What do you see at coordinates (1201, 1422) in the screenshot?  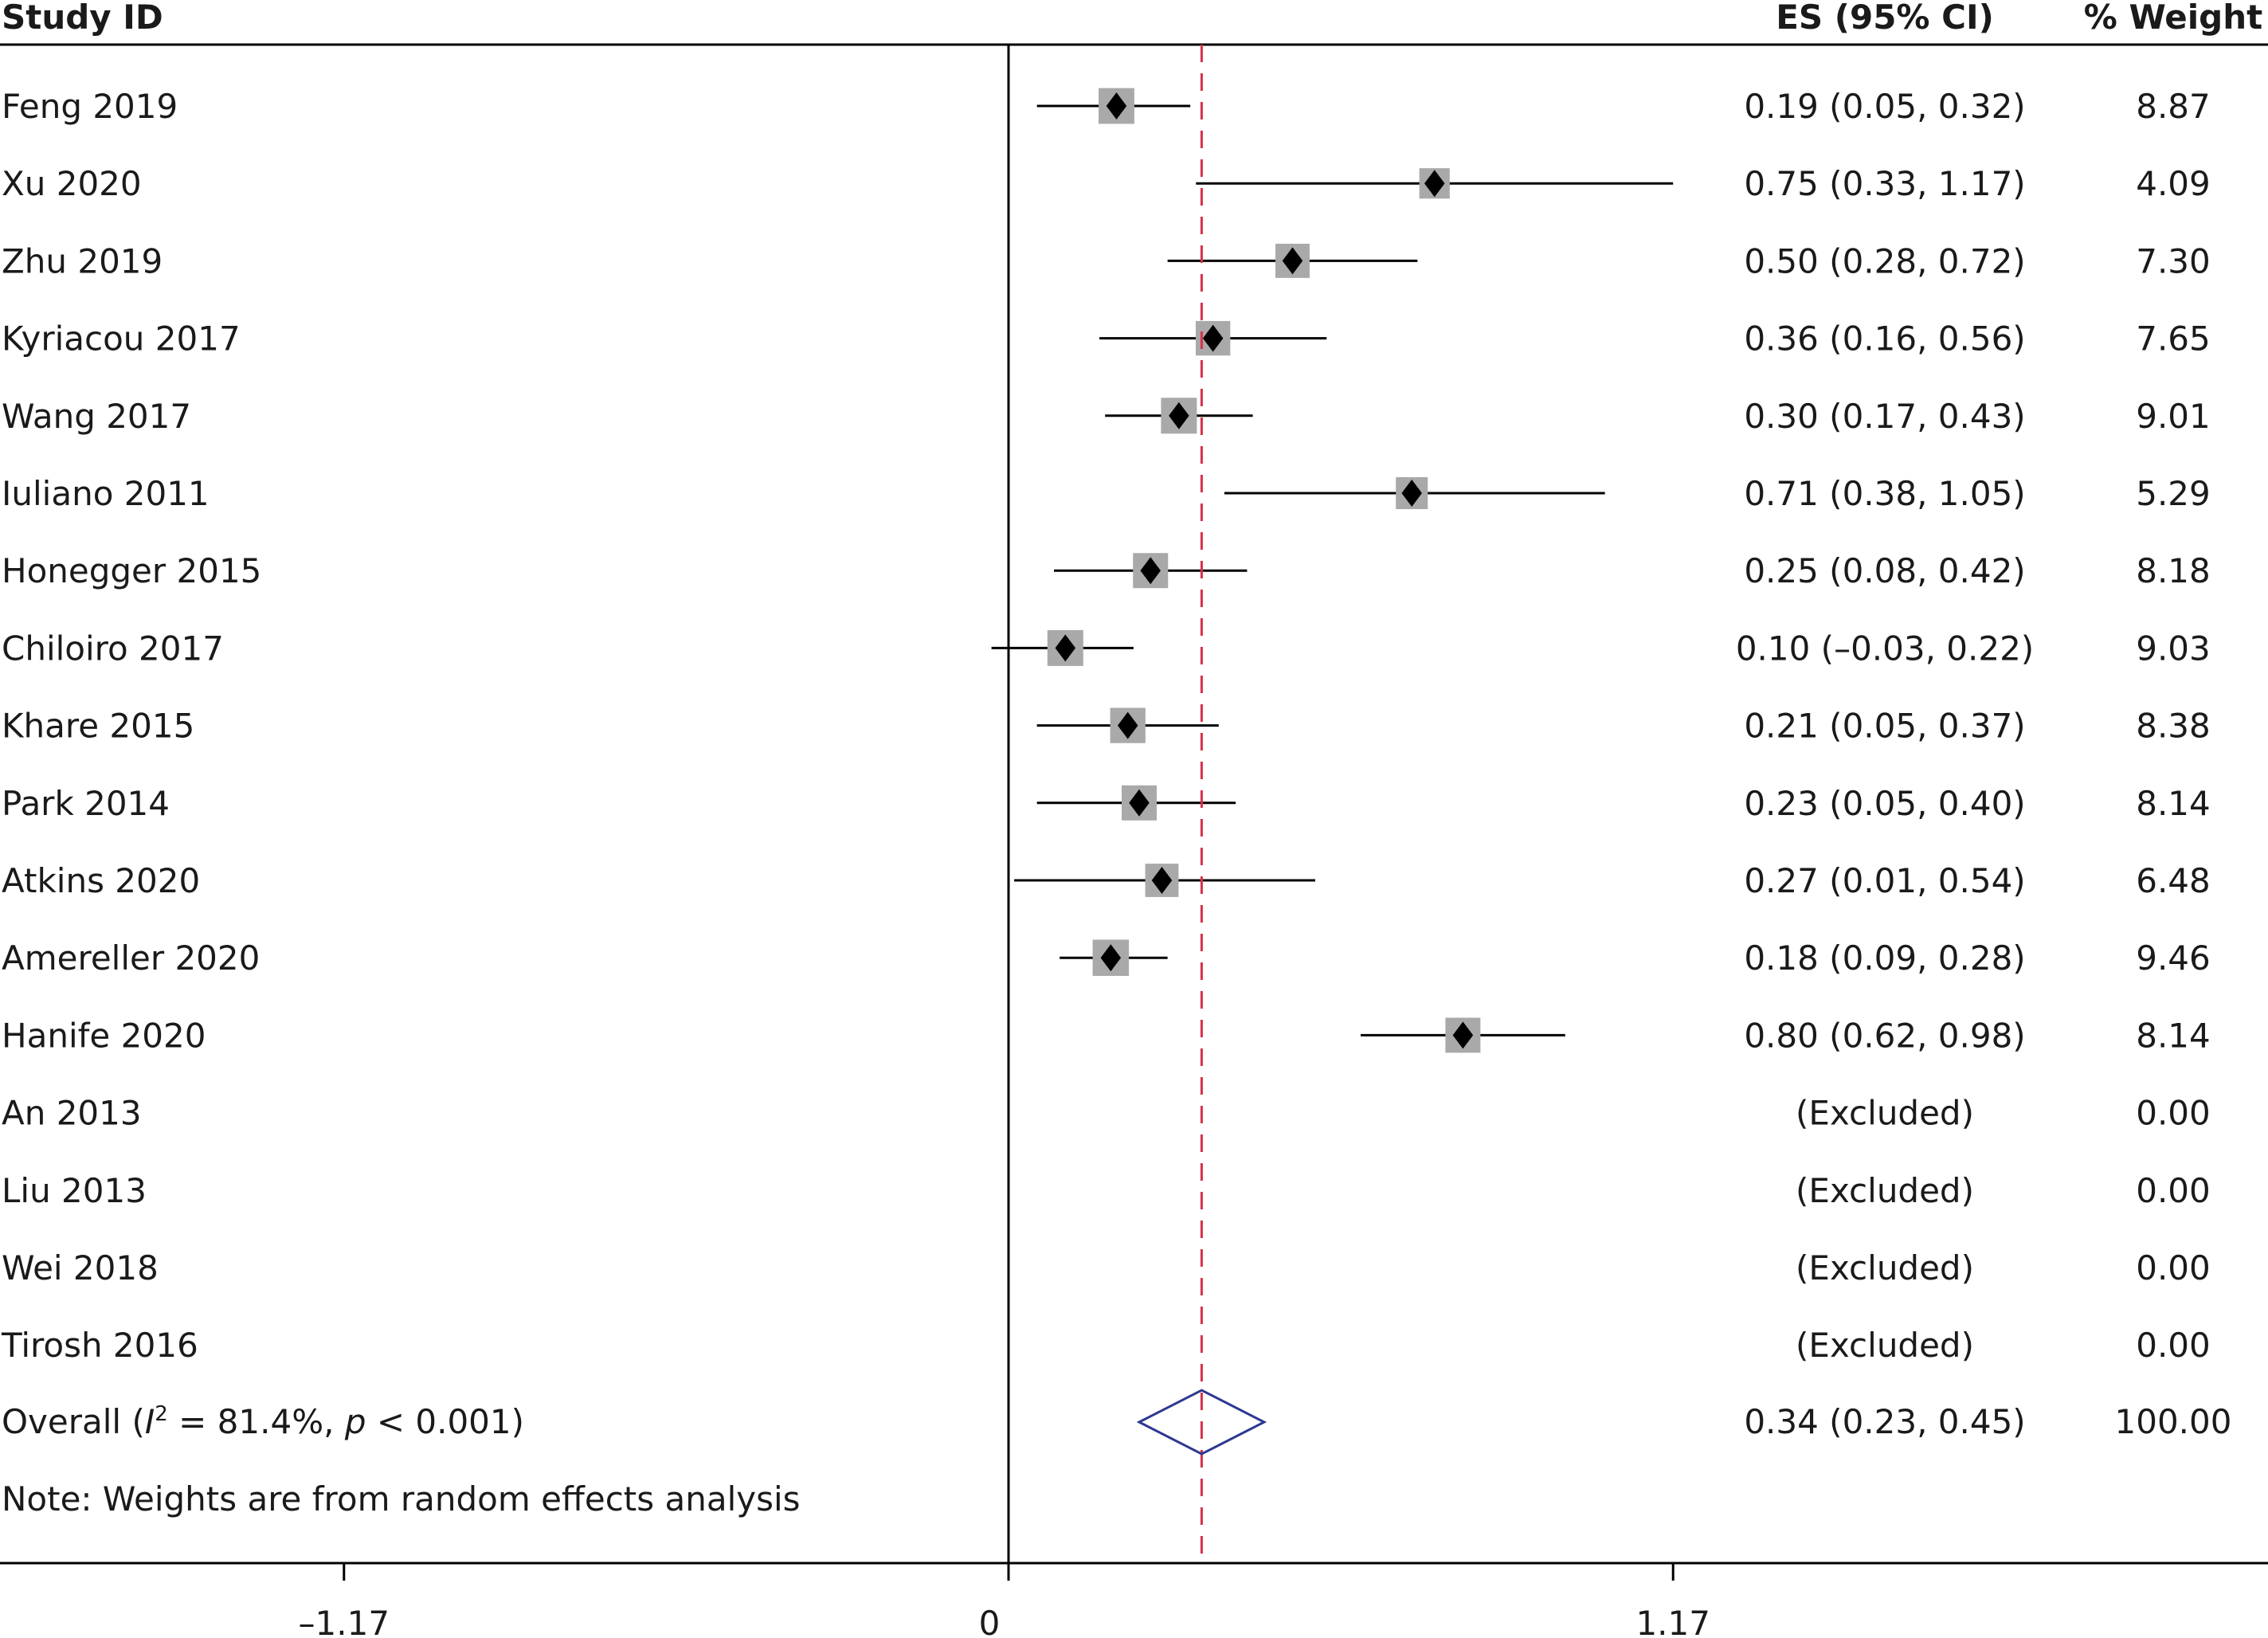 I see `overall-diamond` at bounding box center [1201, 1422].